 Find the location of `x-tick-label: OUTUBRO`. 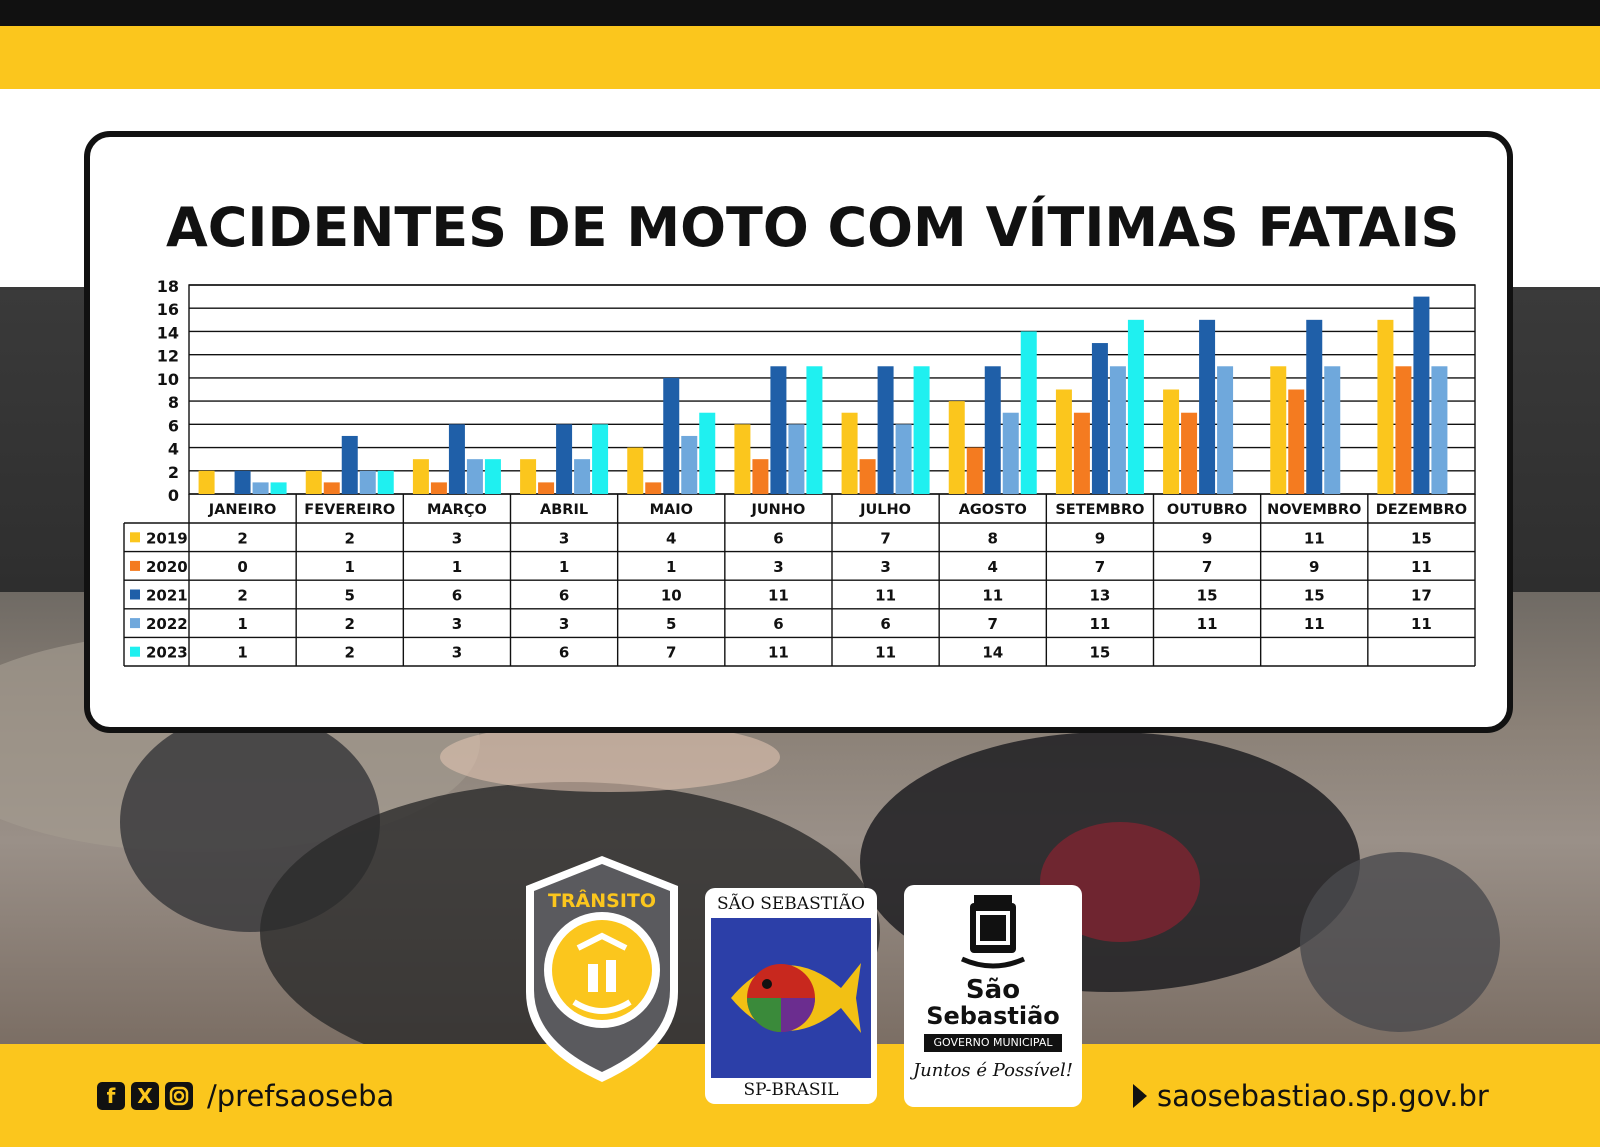

x-tick-label: OUTUBRO is located at coordinates (1207, 510).